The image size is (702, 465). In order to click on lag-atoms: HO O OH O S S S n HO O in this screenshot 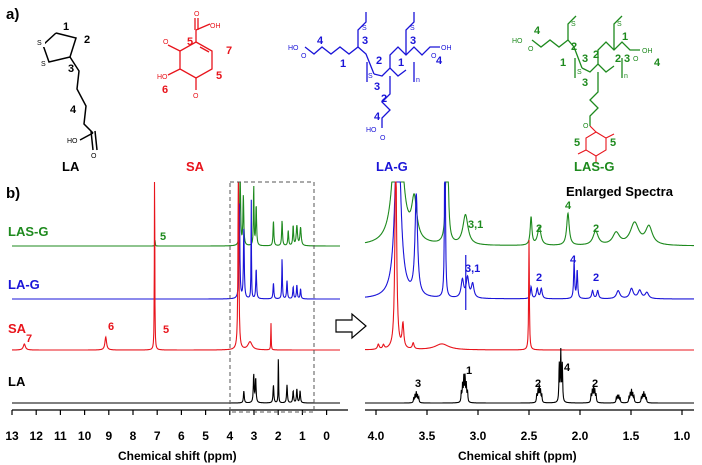, I will do `click(370, 83)`.